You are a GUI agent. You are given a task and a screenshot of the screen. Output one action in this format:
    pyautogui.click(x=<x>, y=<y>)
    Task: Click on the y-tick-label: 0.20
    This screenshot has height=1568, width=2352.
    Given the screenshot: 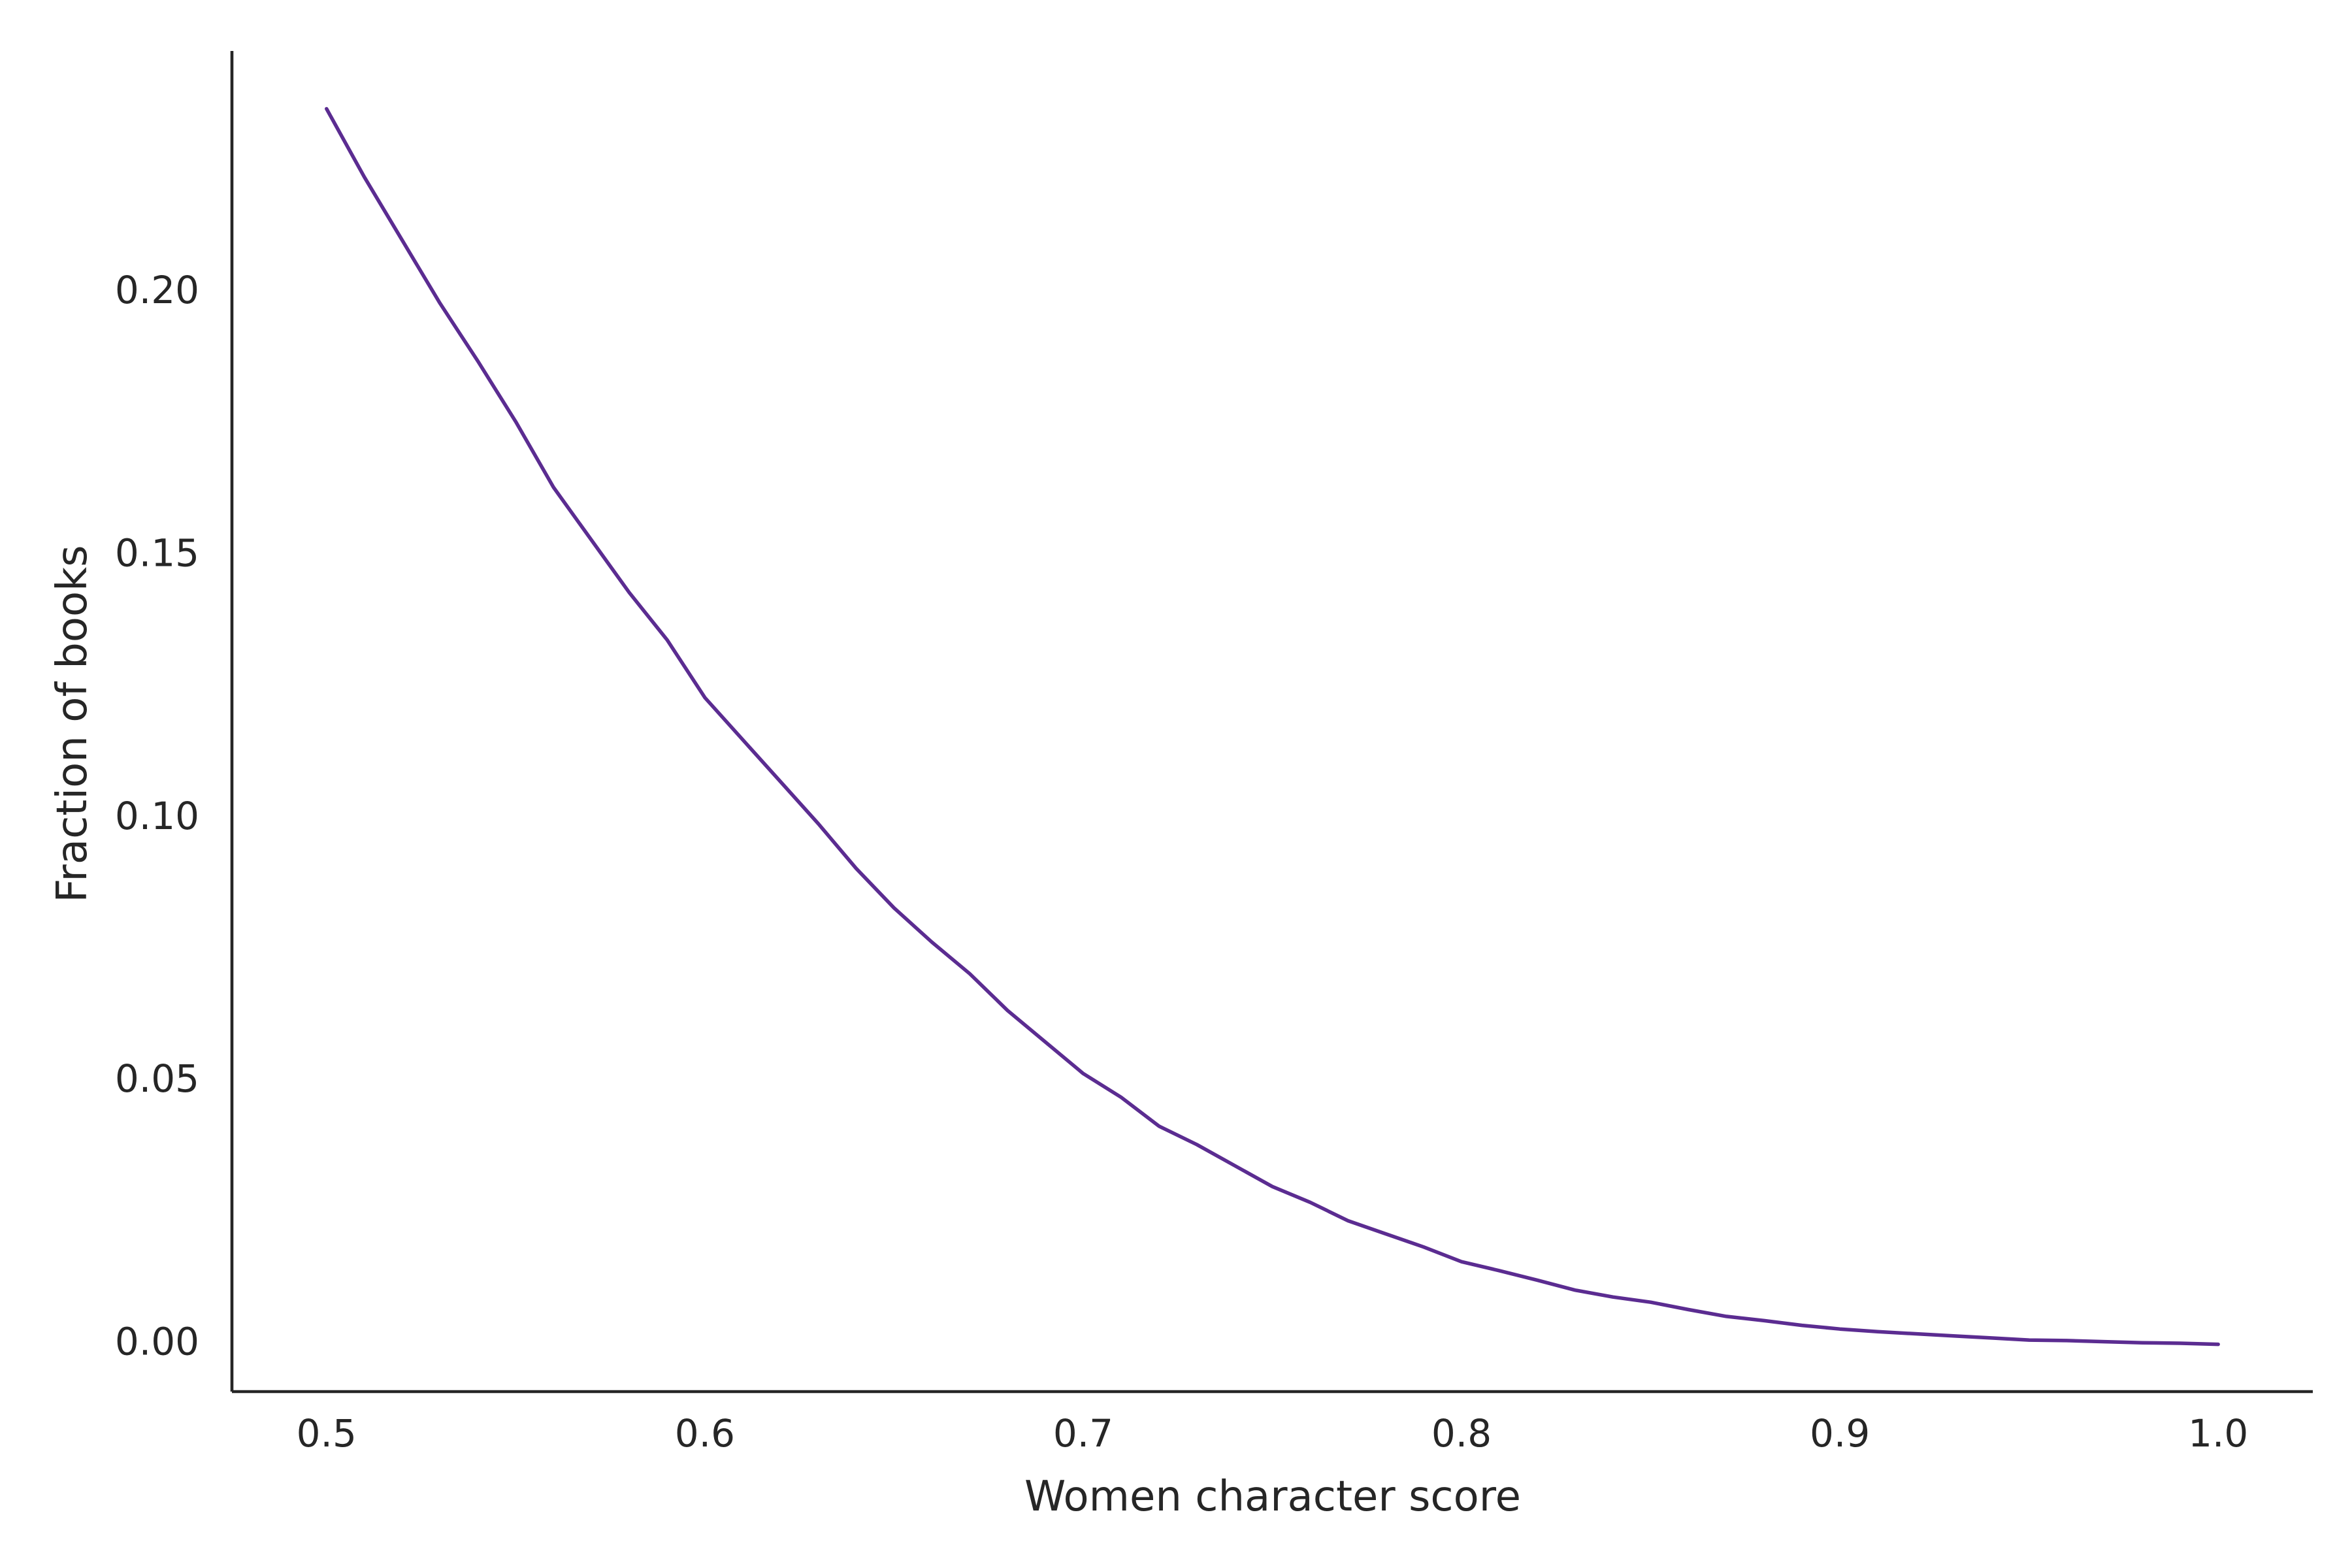 What is the action you would take?
    pyautogui.click(x=157, y=290)
    